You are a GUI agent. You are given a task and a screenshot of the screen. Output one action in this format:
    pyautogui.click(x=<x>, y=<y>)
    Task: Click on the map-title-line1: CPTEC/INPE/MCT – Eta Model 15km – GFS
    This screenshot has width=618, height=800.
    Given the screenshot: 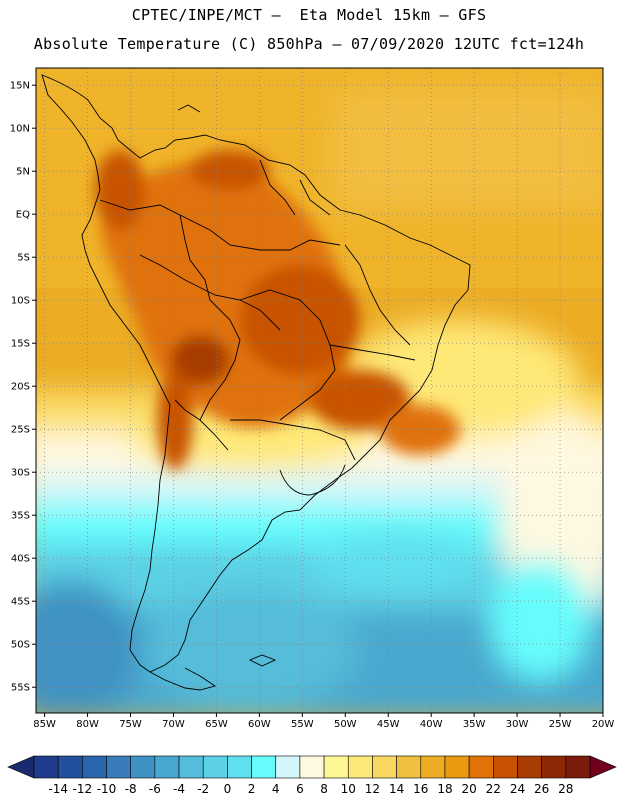 What is the action you would take?
    pyautogui.click(x=309, y=15)
    